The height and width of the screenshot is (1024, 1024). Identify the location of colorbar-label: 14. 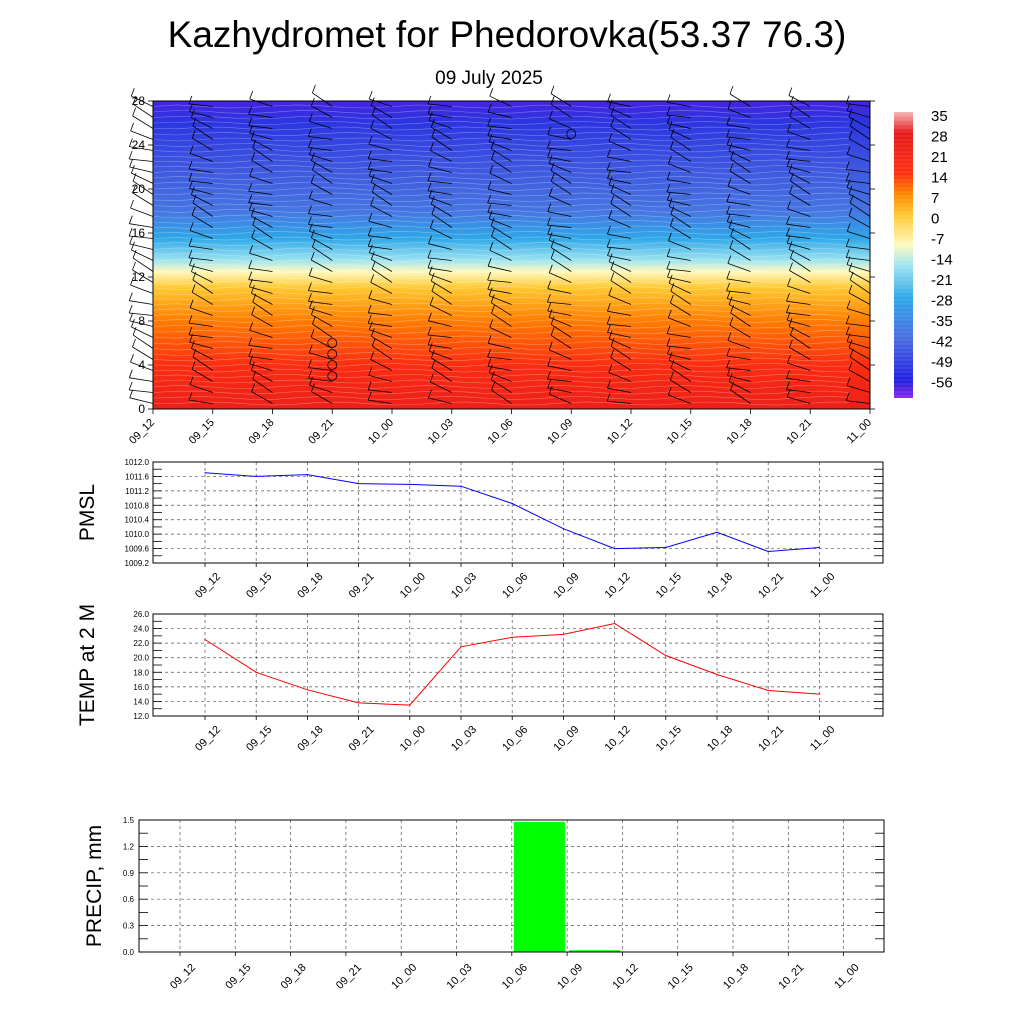
(939, 178).